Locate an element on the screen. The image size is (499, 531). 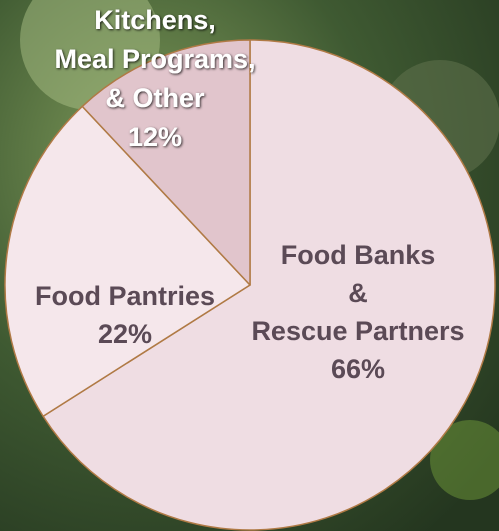
slice-label: & Other is located at coordinates (155, 98).